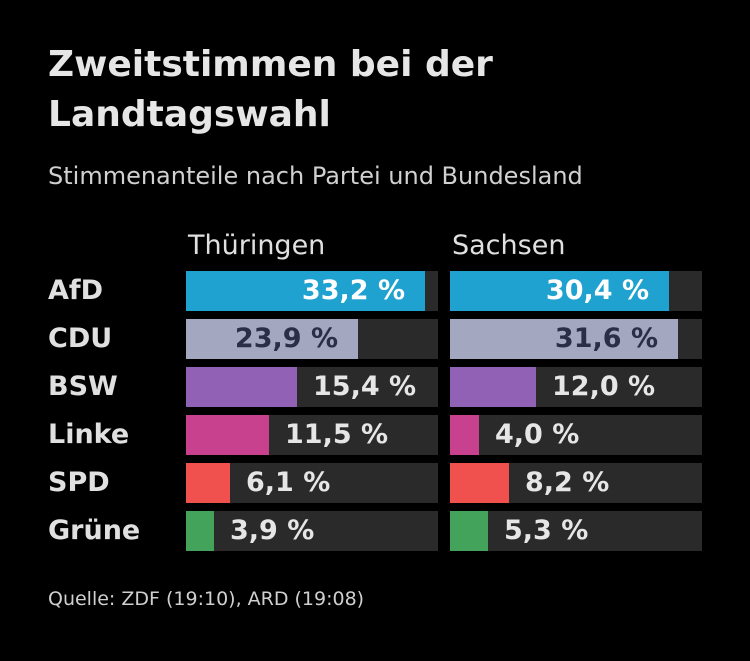  What do you see at coordinates (272, 530) in the screenshot?
I see `data-label: 3,9 %` at bounding box center [272, 530].